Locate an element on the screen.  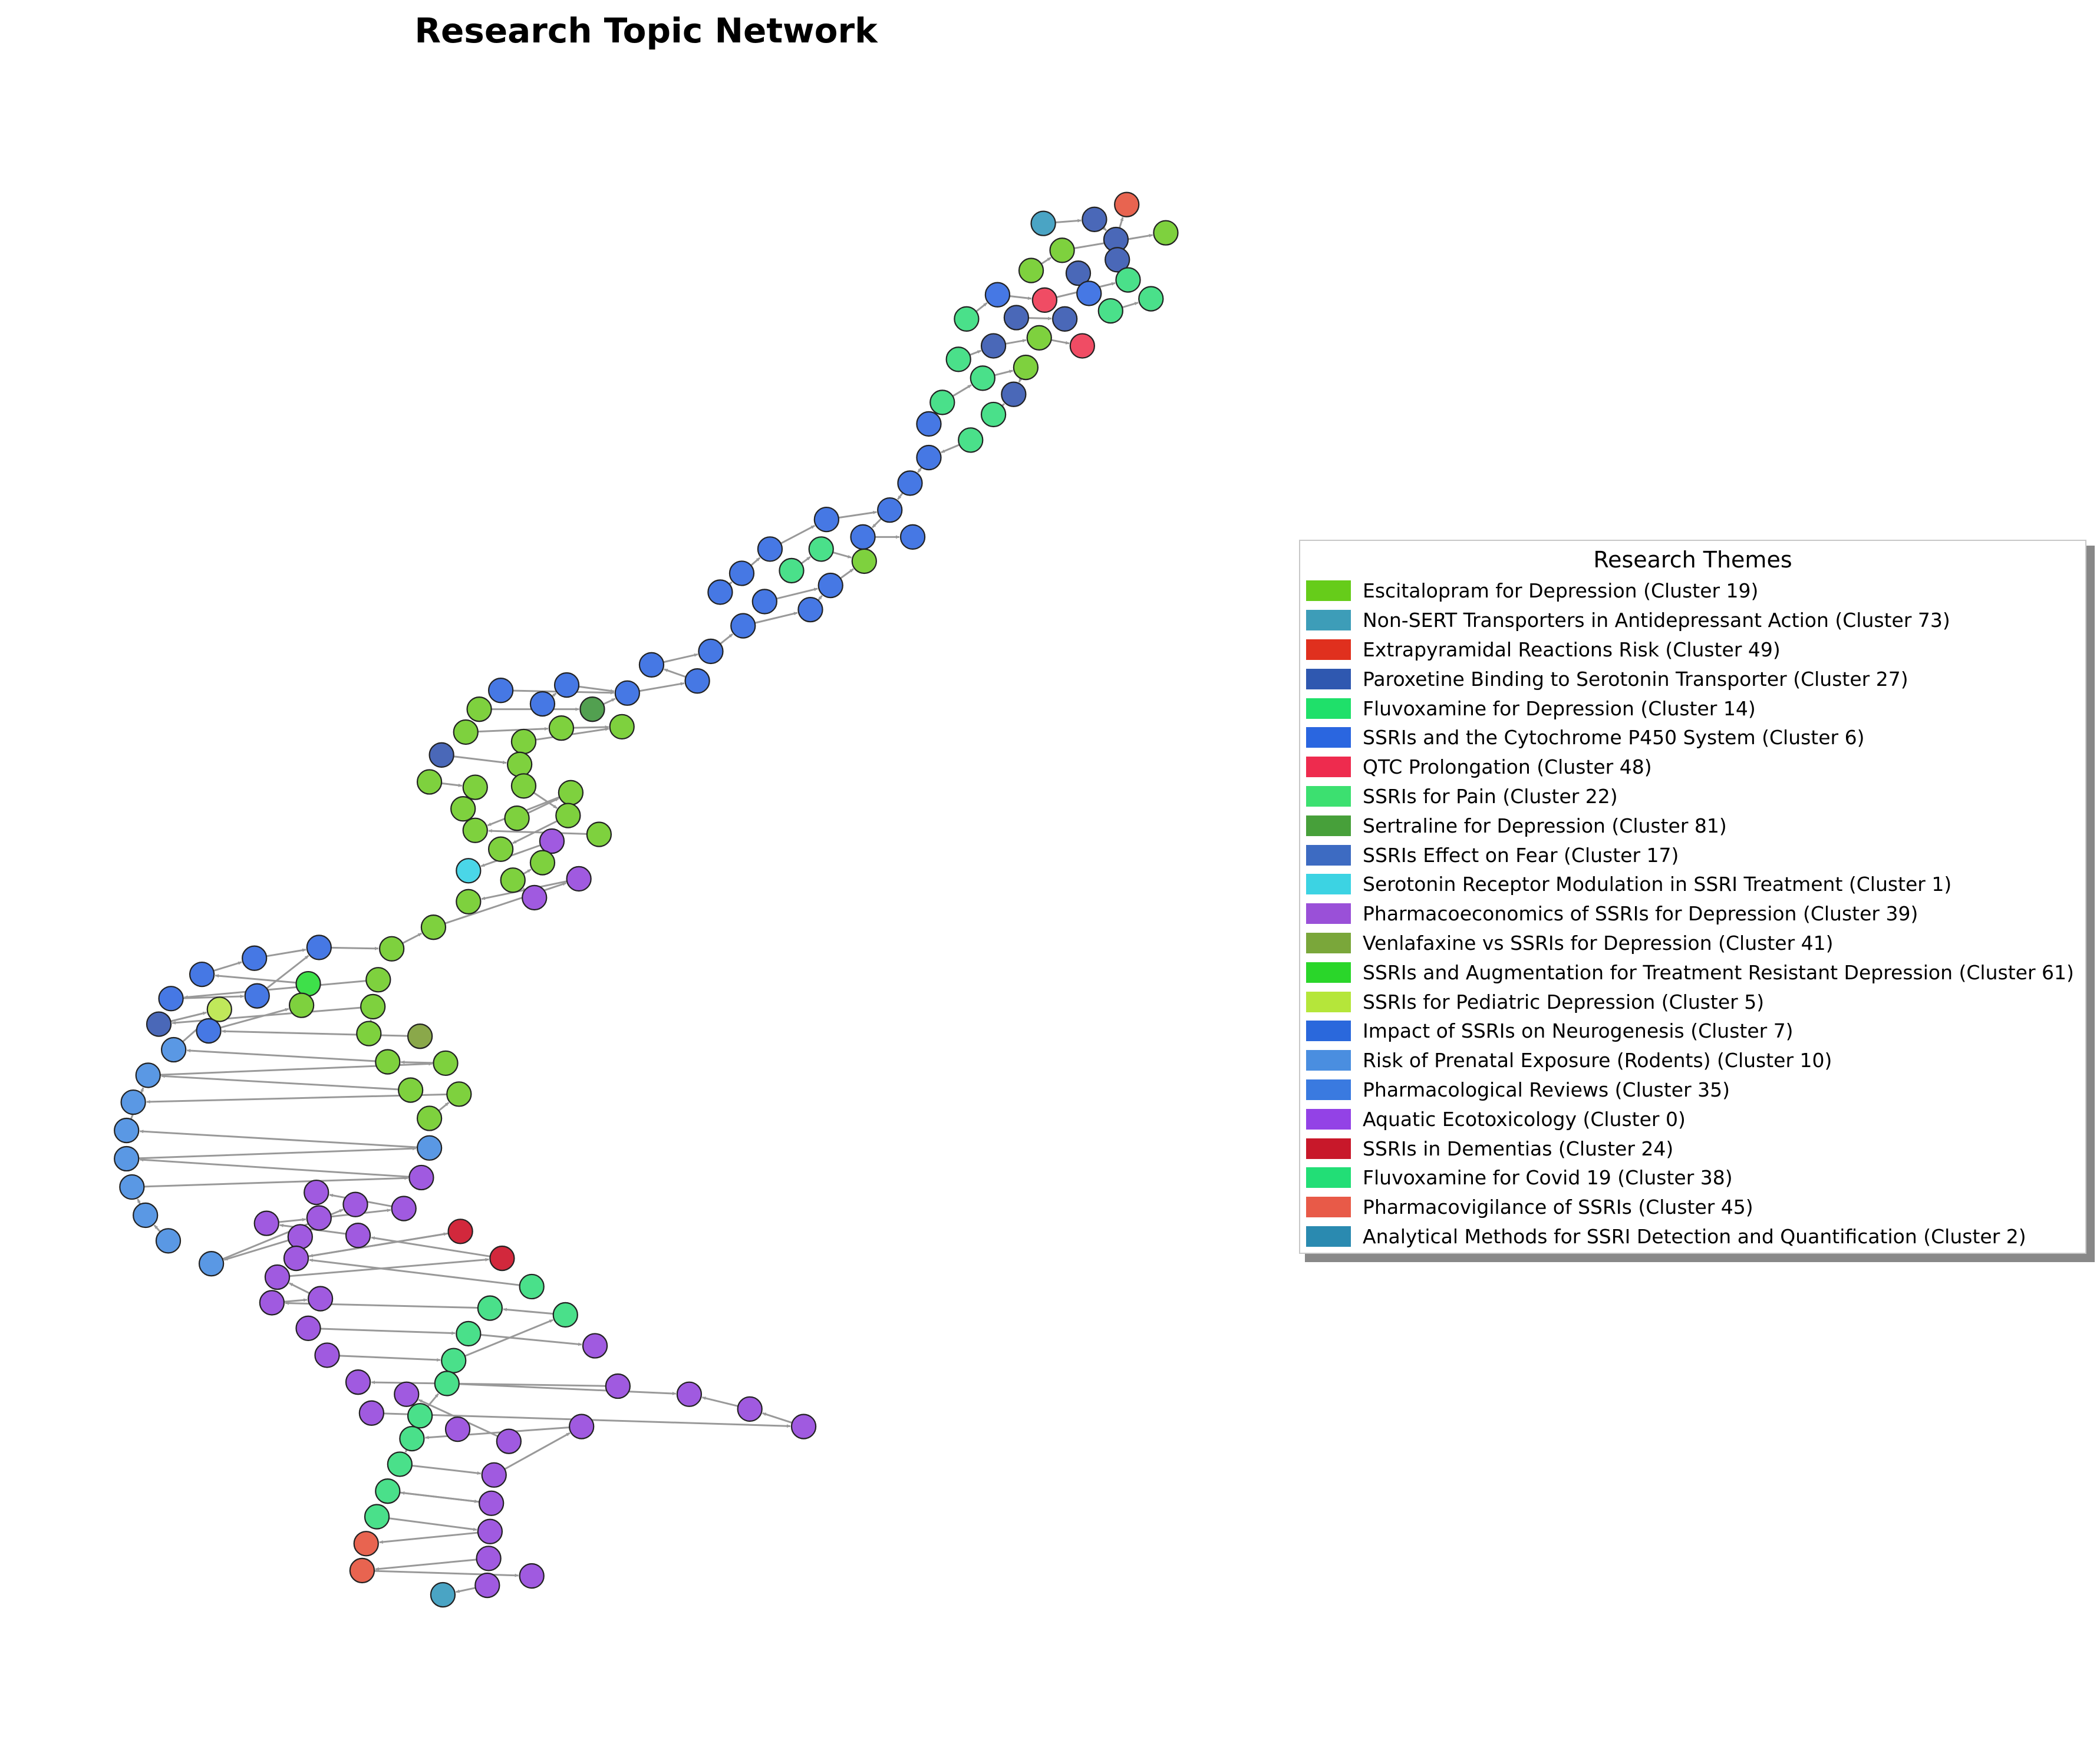
legend-title: Research Themes is located at coordinates (1693, 560).